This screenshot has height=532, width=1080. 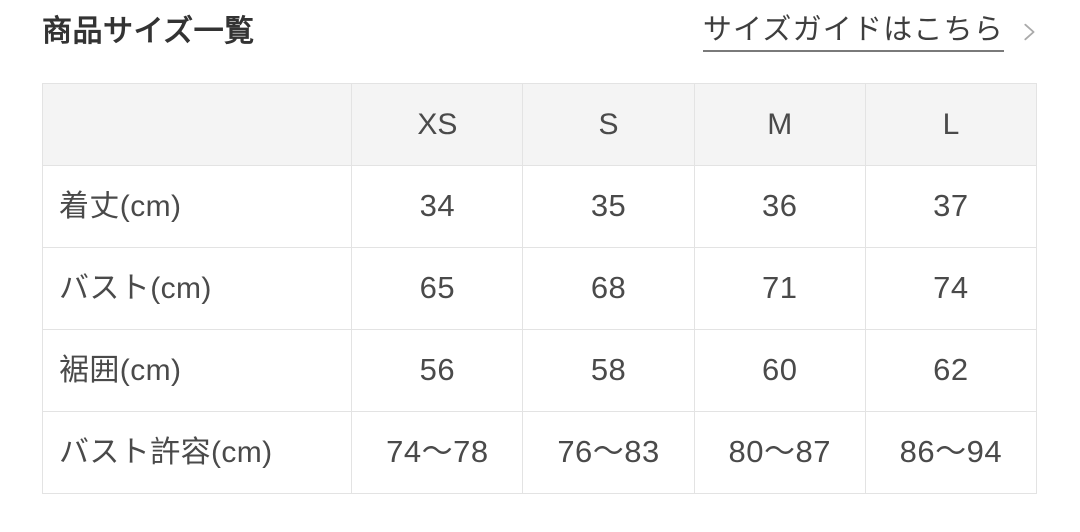 I want to click on table-header-row: XS S M L, so click(x=539, y=124).